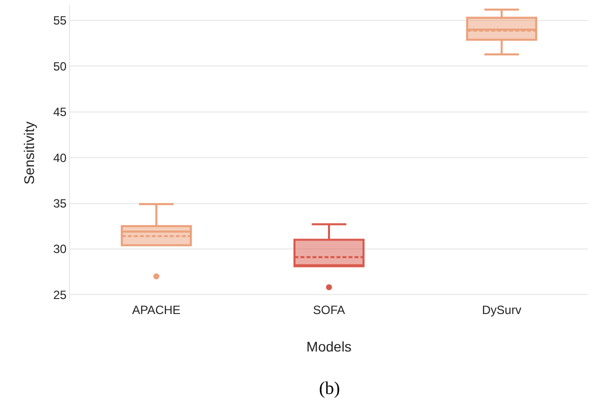 This screenshot has width=598, height=406. Describe the element at coordinates (60, 66) in the screenshot. I see `y-tick-label: 50` at that location.